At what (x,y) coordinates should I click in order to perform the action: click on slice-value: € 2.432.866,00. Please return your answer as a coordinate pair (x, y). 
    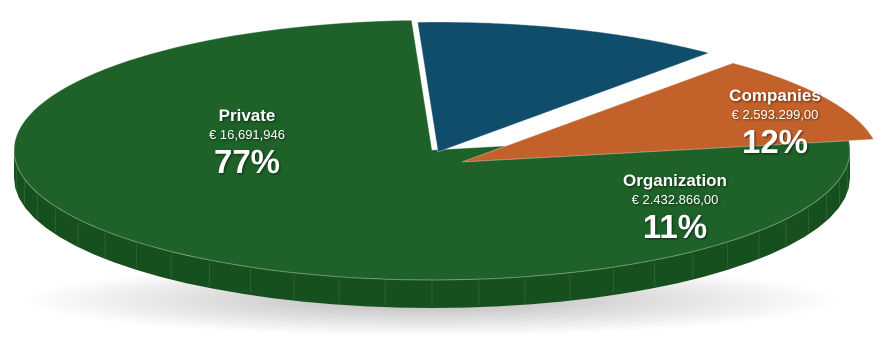
    Looking at the image, I should click on (675, 199).